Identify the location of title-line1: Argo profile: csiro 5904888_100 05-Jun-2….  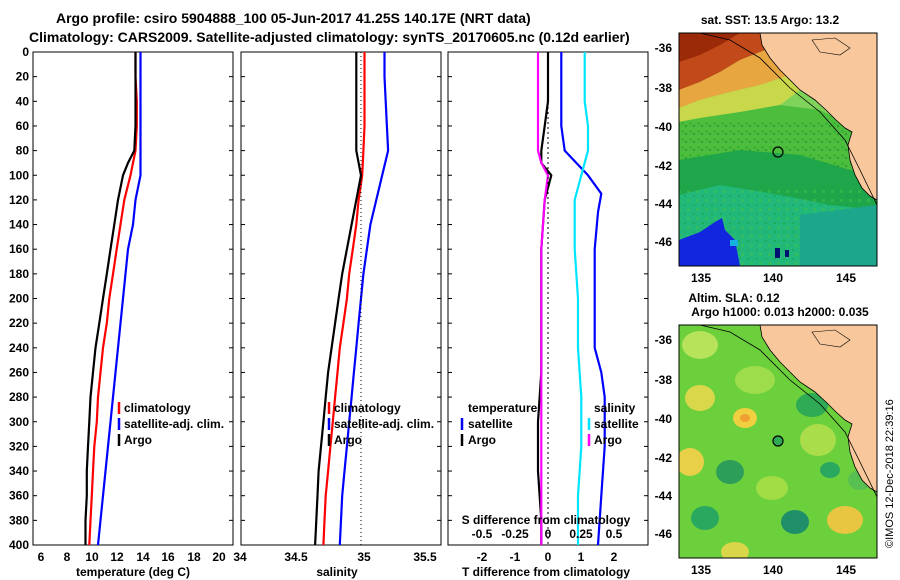
(293, 18).